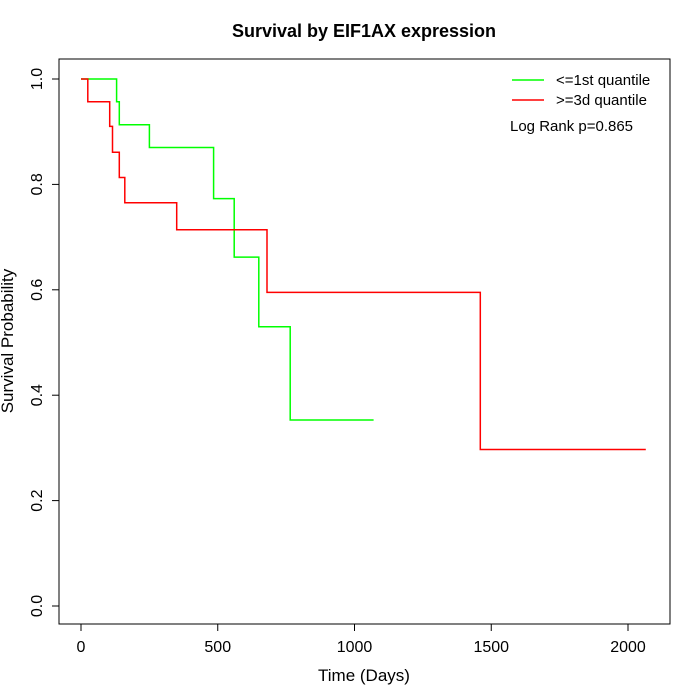 This screenshot has height=700, width=700. I want to click on x-tick-label: 1000, so click(355, 647).